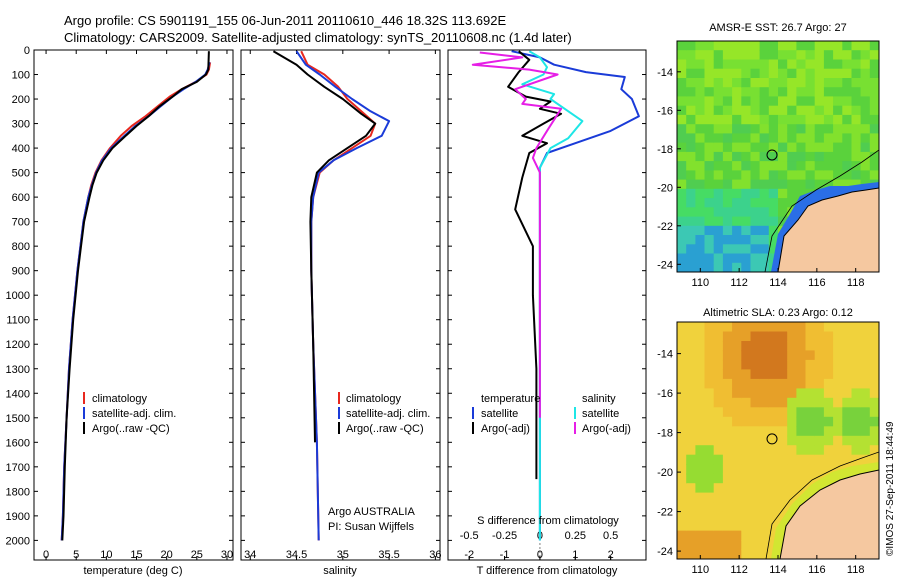  What do you see at coordinates (778, 440) in the screenshot?
I see `sla-map` at bounding box center [778, 440].